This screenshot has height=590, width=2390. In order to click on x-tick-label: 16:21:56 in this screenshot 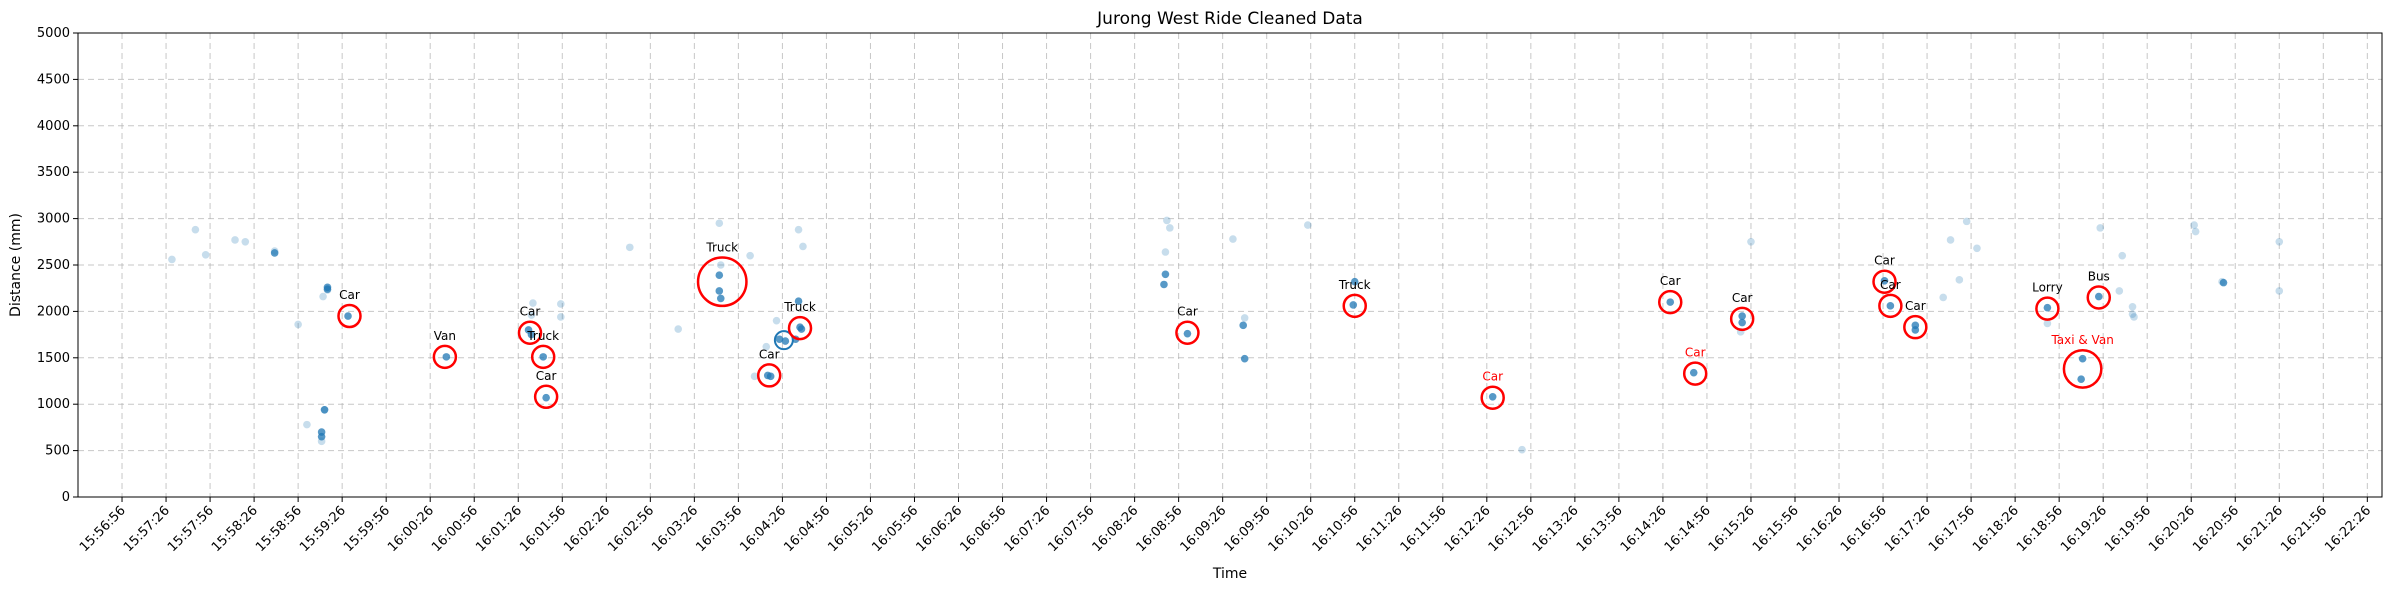, I will do `click(2304, 529)`.